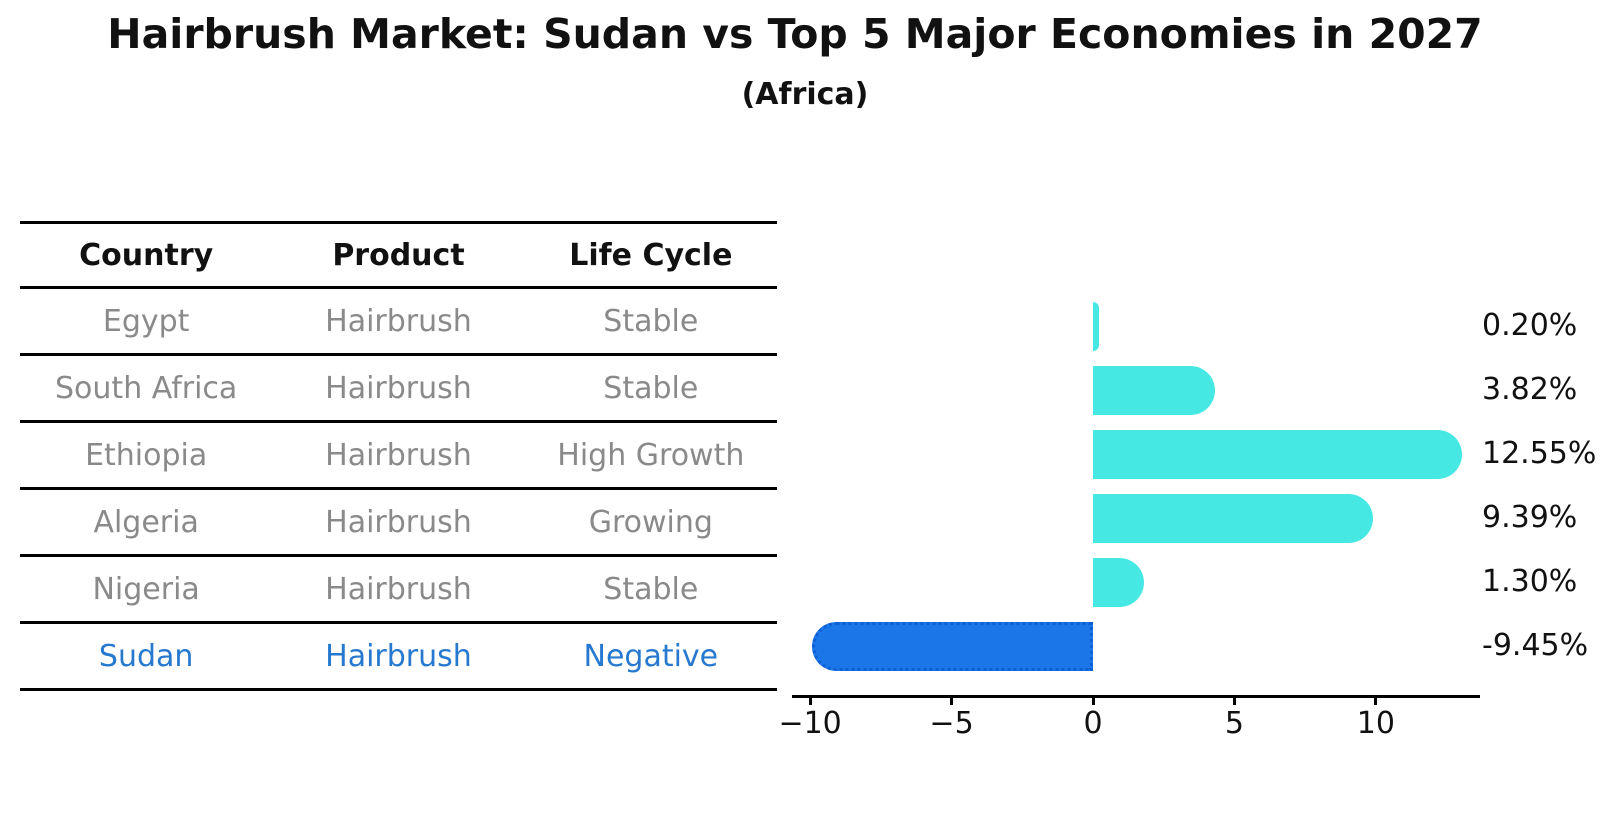 Image resolution: width=1604 pixels, height=823 pixels. What do you see at coordinates (651, 455) in the screenshot?
I see `lifecycle-cell-ethiopia: High Growth` at bounding box center [651, 455].